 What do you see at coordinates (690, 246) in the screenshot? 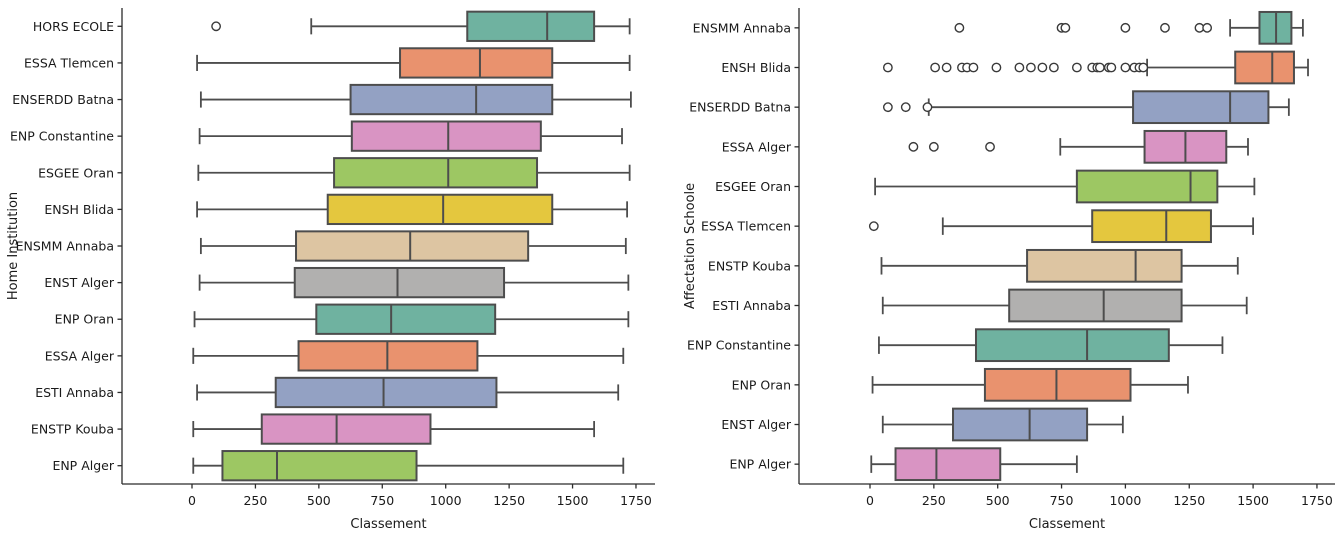
I see `y-axis-label: Affectation Schoole` at bounding box center [690, 246].